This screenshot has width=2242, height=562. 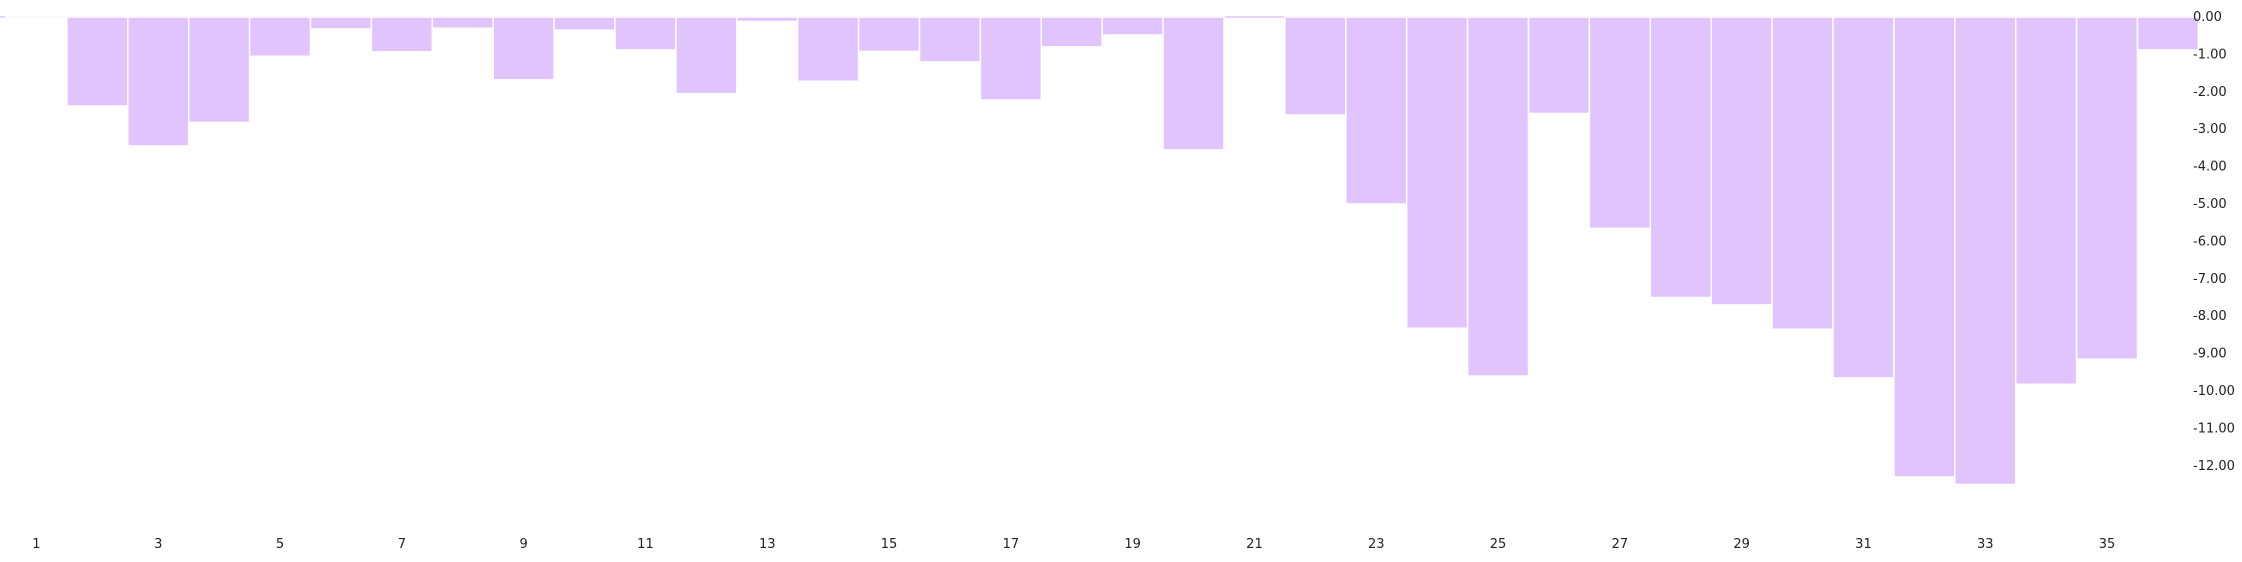 What do you see at coordinates (2210, 279) in the screenshot?
I see `y-tick-label: -7.00` at bounding box center [2210, 279].